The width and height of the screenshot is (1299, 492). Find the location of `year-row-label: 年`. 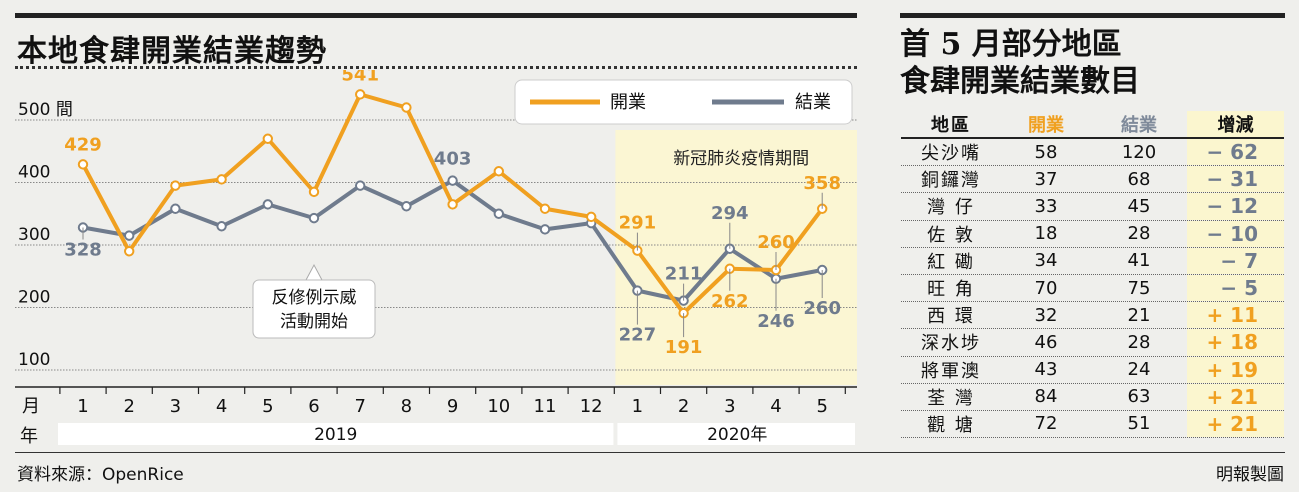

year-row-label: 年 is located at coordinates (29, 436).